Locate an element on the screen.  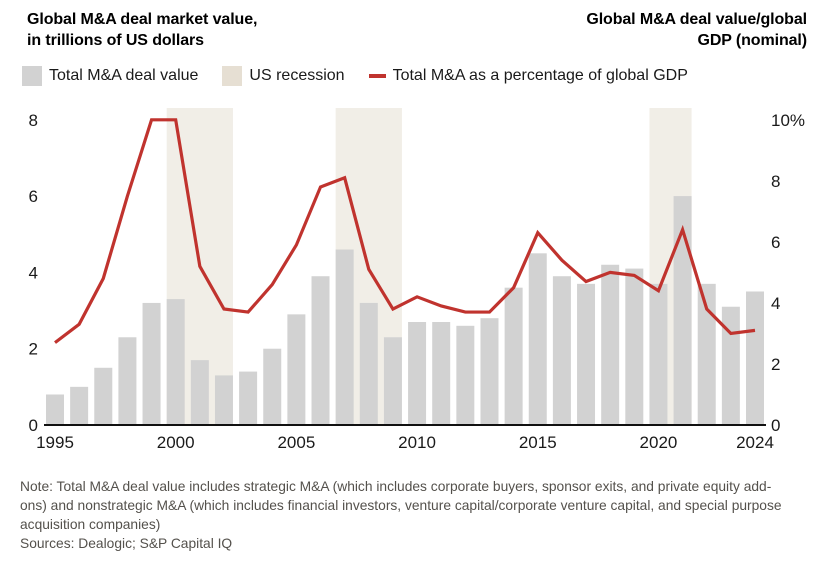
x-axis-year-label: 2015 is located at coordinates (538, 442).